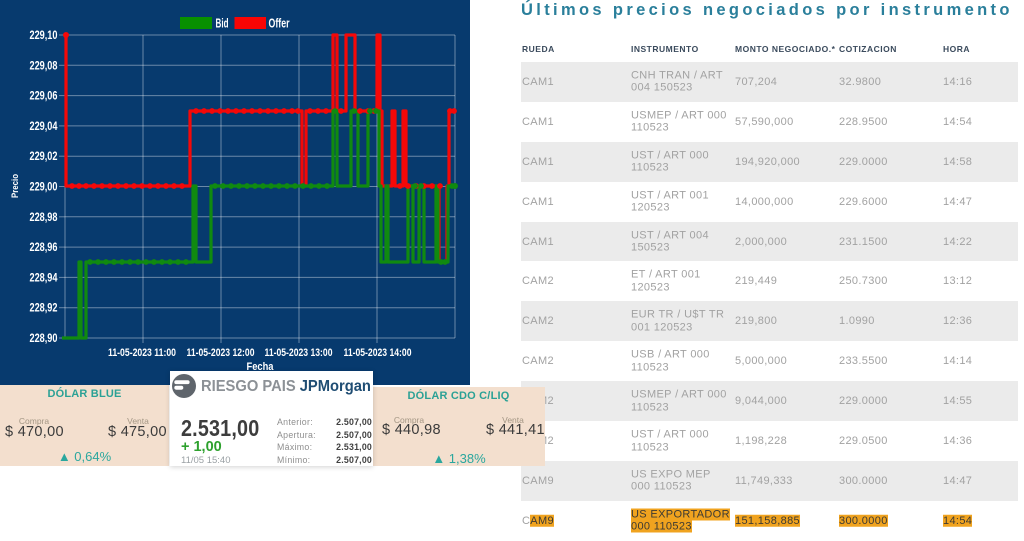  What do you see at coordinates (44, 248) in the screenshot?
I see `svg-text: 228,96` at bounding box center [44, 248].